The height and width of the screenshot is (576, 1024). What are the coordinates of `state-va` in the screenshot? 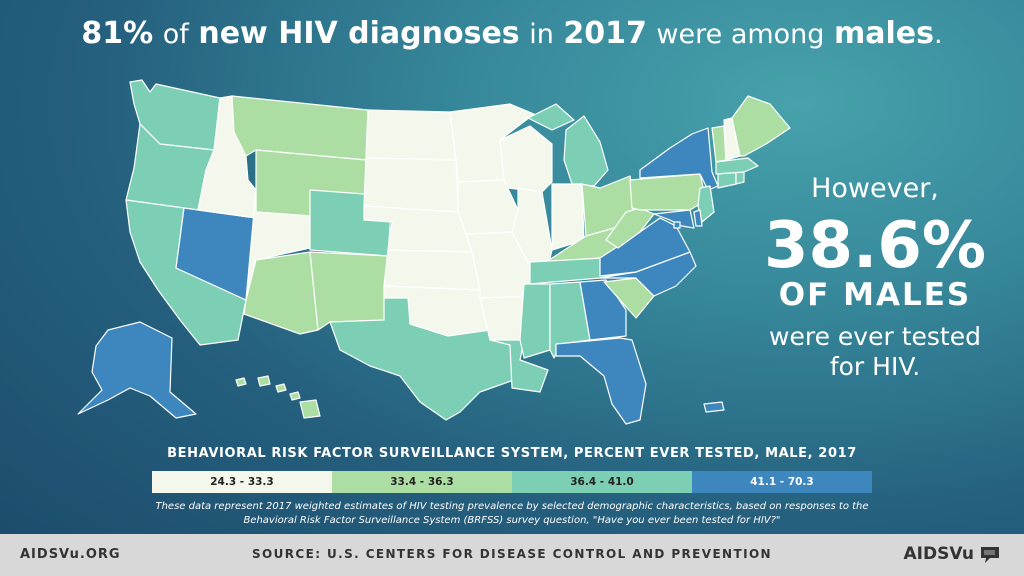 It's located at (645, 247).